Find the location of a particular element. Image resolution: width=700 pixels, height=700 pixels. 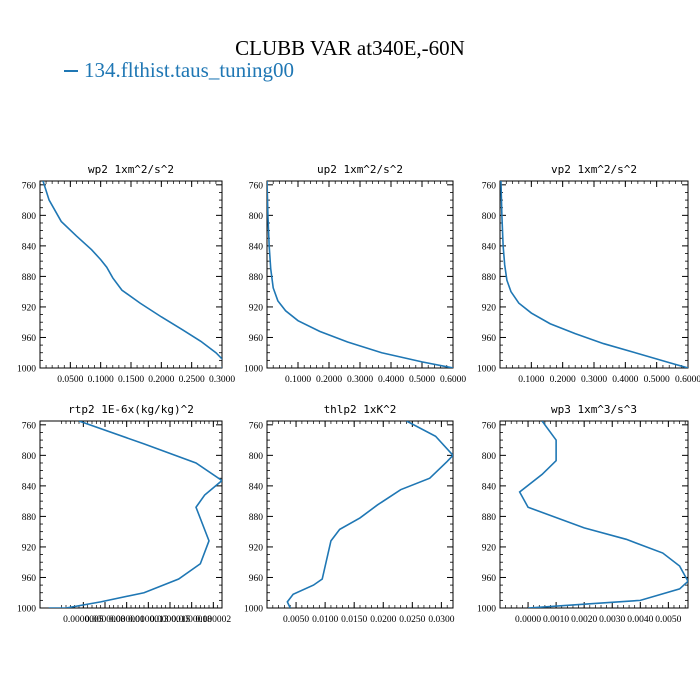

x-tick-label: 0.0020 is located at coordinates (584, 620).